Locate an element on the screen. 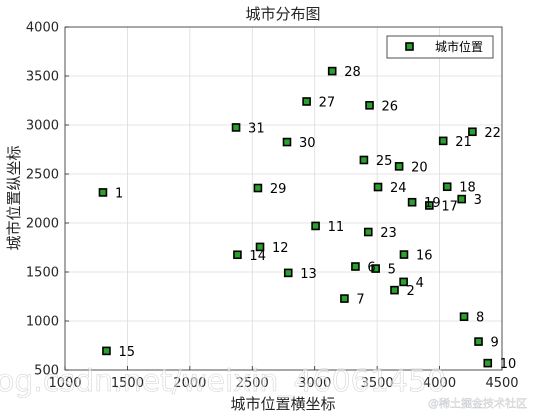 This screenshot has height=414, width=533. legend-marker is located at coordinates (409, 46).